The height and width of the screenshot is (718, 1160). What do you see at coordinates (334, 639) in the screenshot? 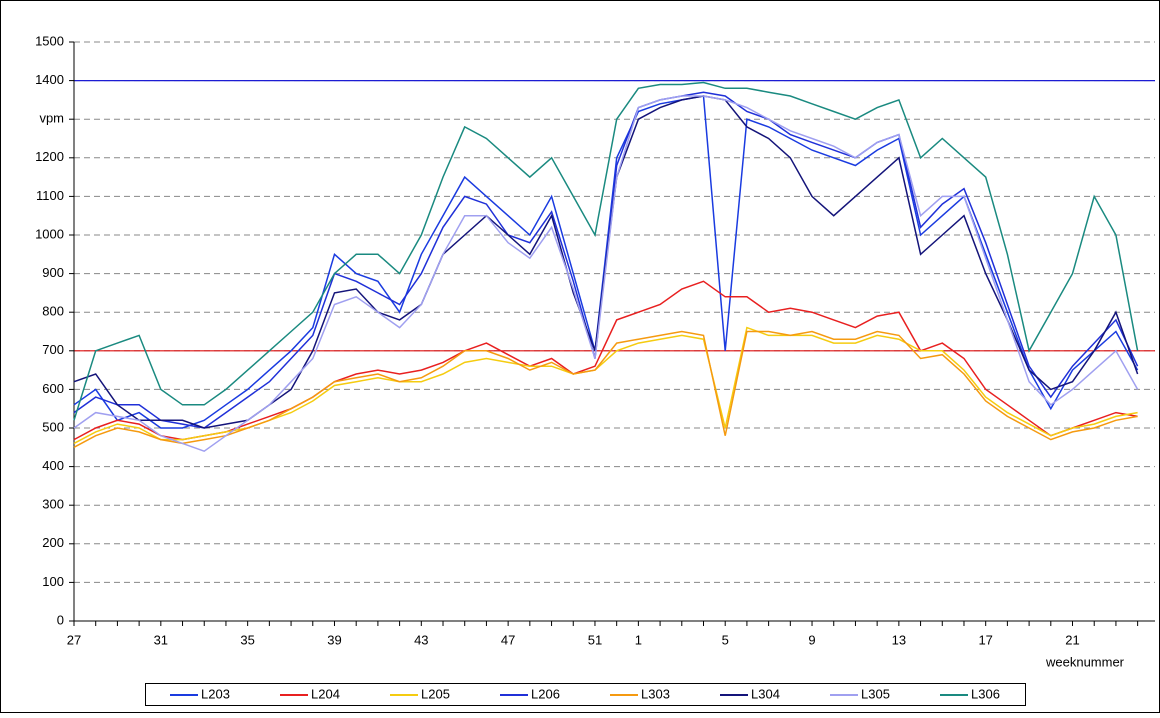
I see `x-tick-label: 39` at bounding box center [334, 639].